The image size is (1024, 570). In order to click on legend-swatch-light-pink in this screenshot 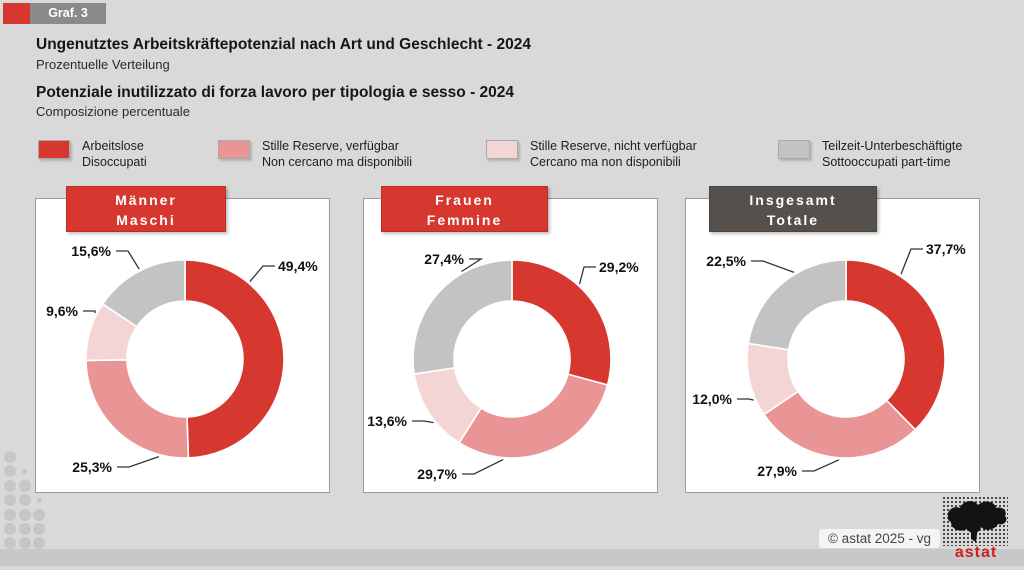, I will do `click(502, 149)`.